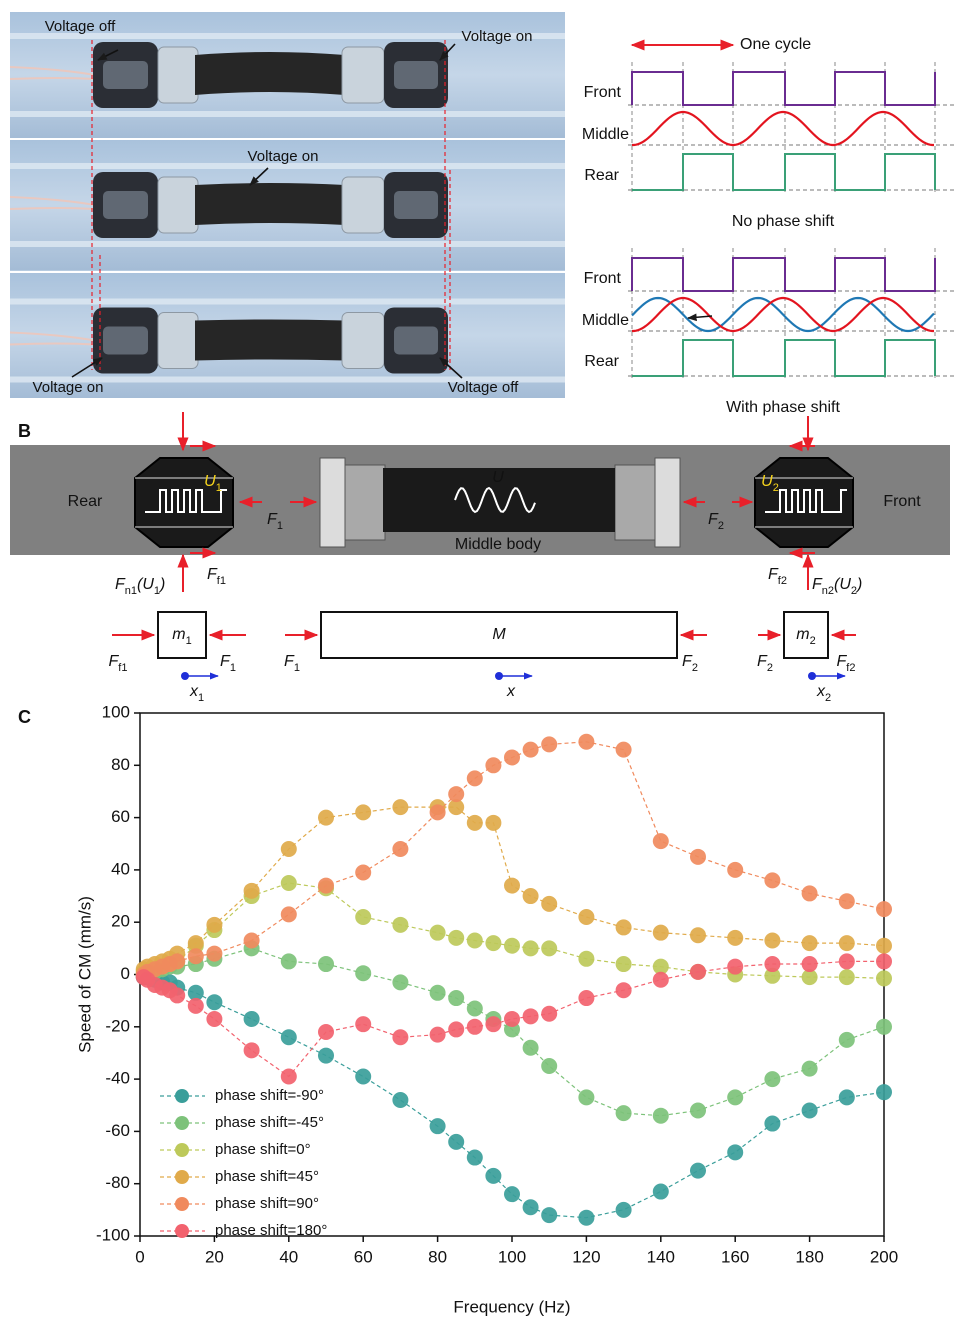  What do you see at coordinates (213, 483) in the screenshot?
I see `voltage-label: U1` at bounding box center [213, 483].